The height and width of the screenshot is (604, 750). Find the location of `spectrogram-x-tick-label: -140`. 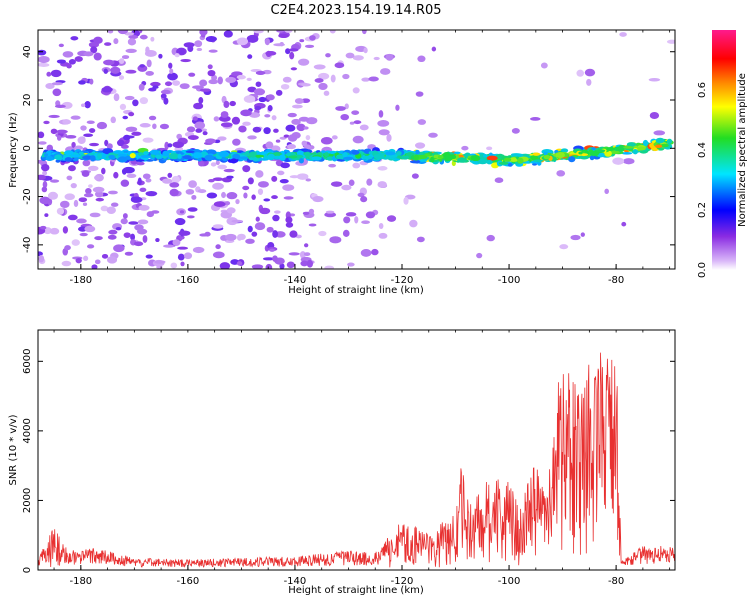

spectrogram-x-tick-label: -140 is located at coordinates (295, 280).